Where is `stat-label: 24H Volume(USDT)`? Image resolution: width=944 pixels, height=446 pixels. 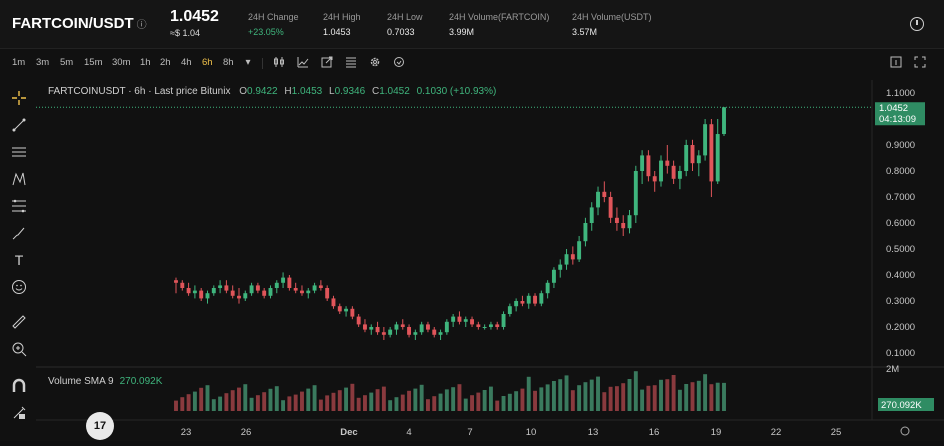 stat-label: 24H Volume(USDT) is located at coordinates (612, 17).